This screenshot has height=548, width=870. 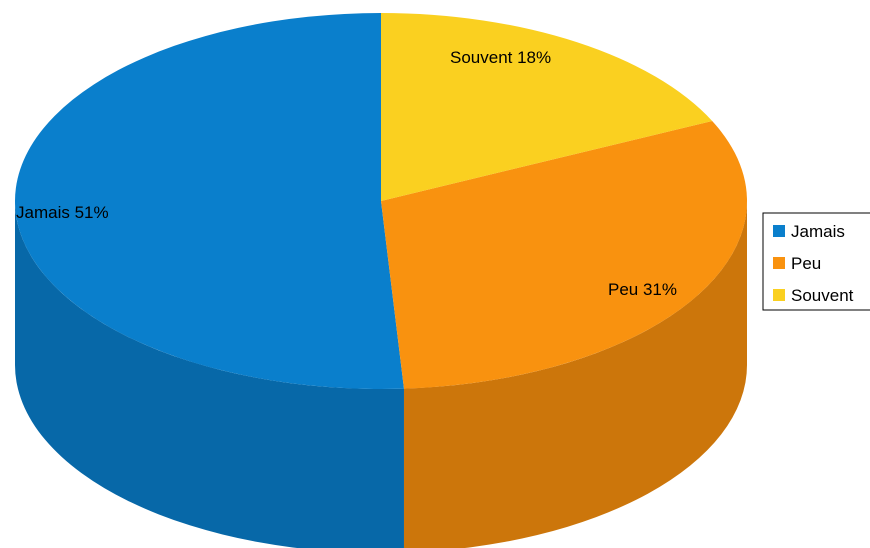 What do you see at coordinates (818, 231) in the screenshot?
I see `legend-label-jamais: Jamais` at bounding box center [818, 231].